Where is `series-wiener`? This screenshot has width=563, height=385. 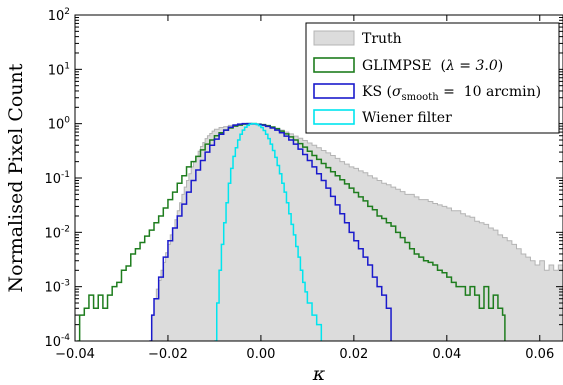 series-wiener is located at coordinates (268, 231).